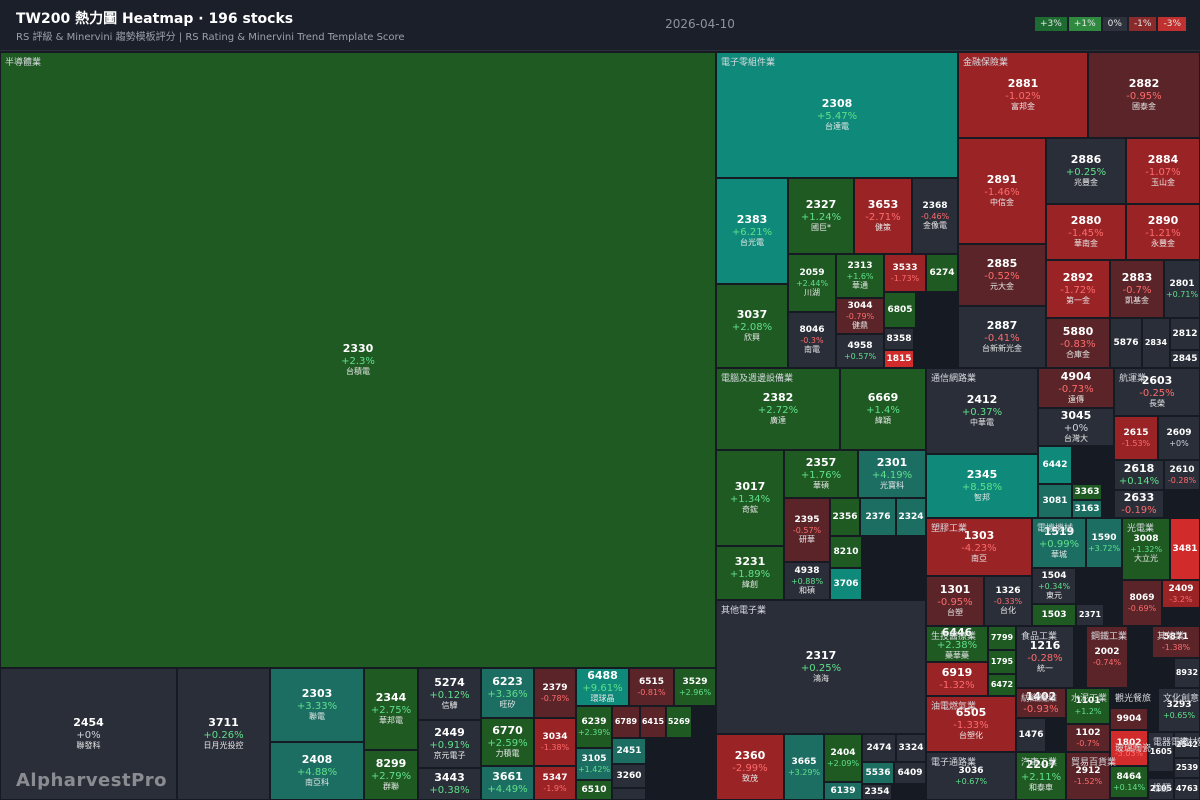 This screenshot has width=1200, height=800. What do you see at coordinates (1088, 706) in the screenshot?
I see `stock-cell-1101: 1101 +1.2%` at bounding box center [1088, 706].